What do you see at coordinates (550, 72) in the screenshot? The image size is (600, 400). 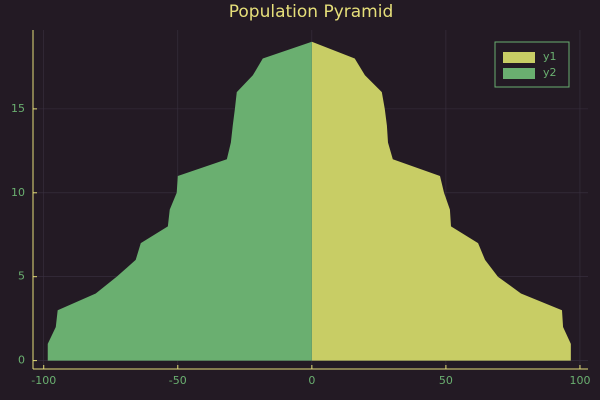 I see `legend-label: y2` at bounding box center [550, 72].